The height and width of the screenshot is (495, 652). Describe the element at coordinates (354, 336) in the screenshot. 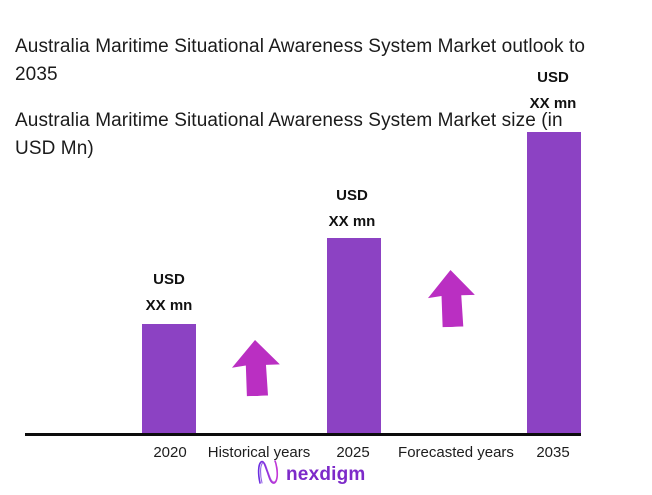

I see `bar-2025` at that location.